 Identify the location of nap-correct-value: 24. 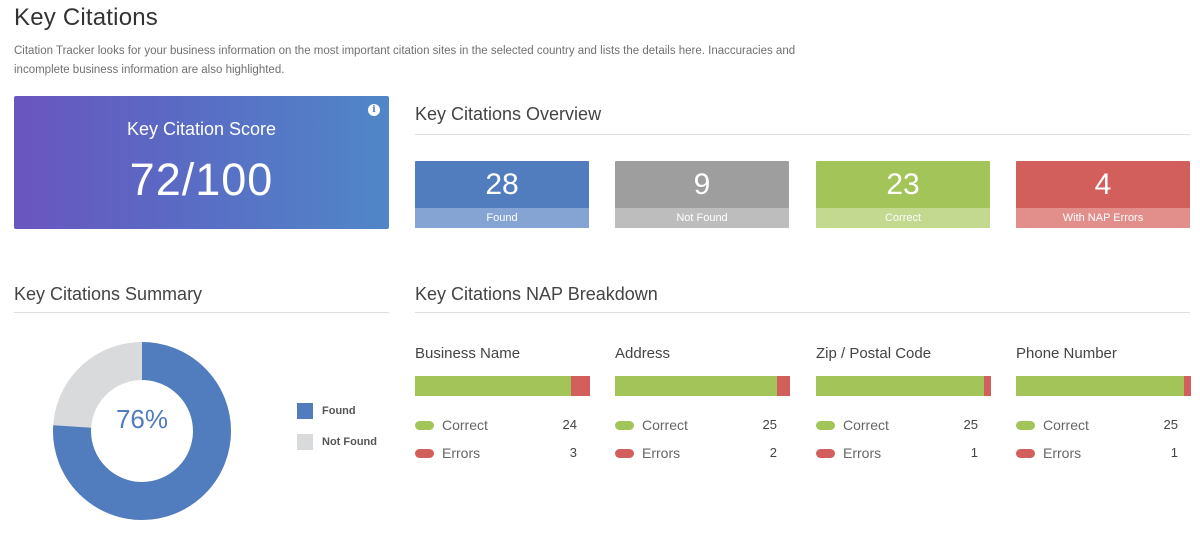
(569, 424).